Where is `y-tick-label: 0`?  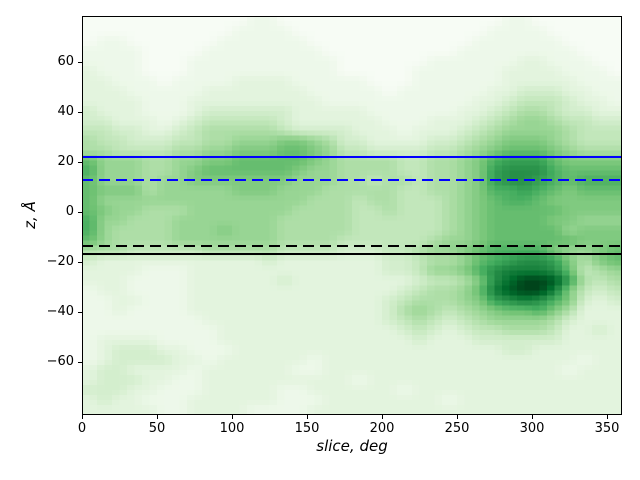
y-tick-label: 0 is located at coordinates (69, 211).